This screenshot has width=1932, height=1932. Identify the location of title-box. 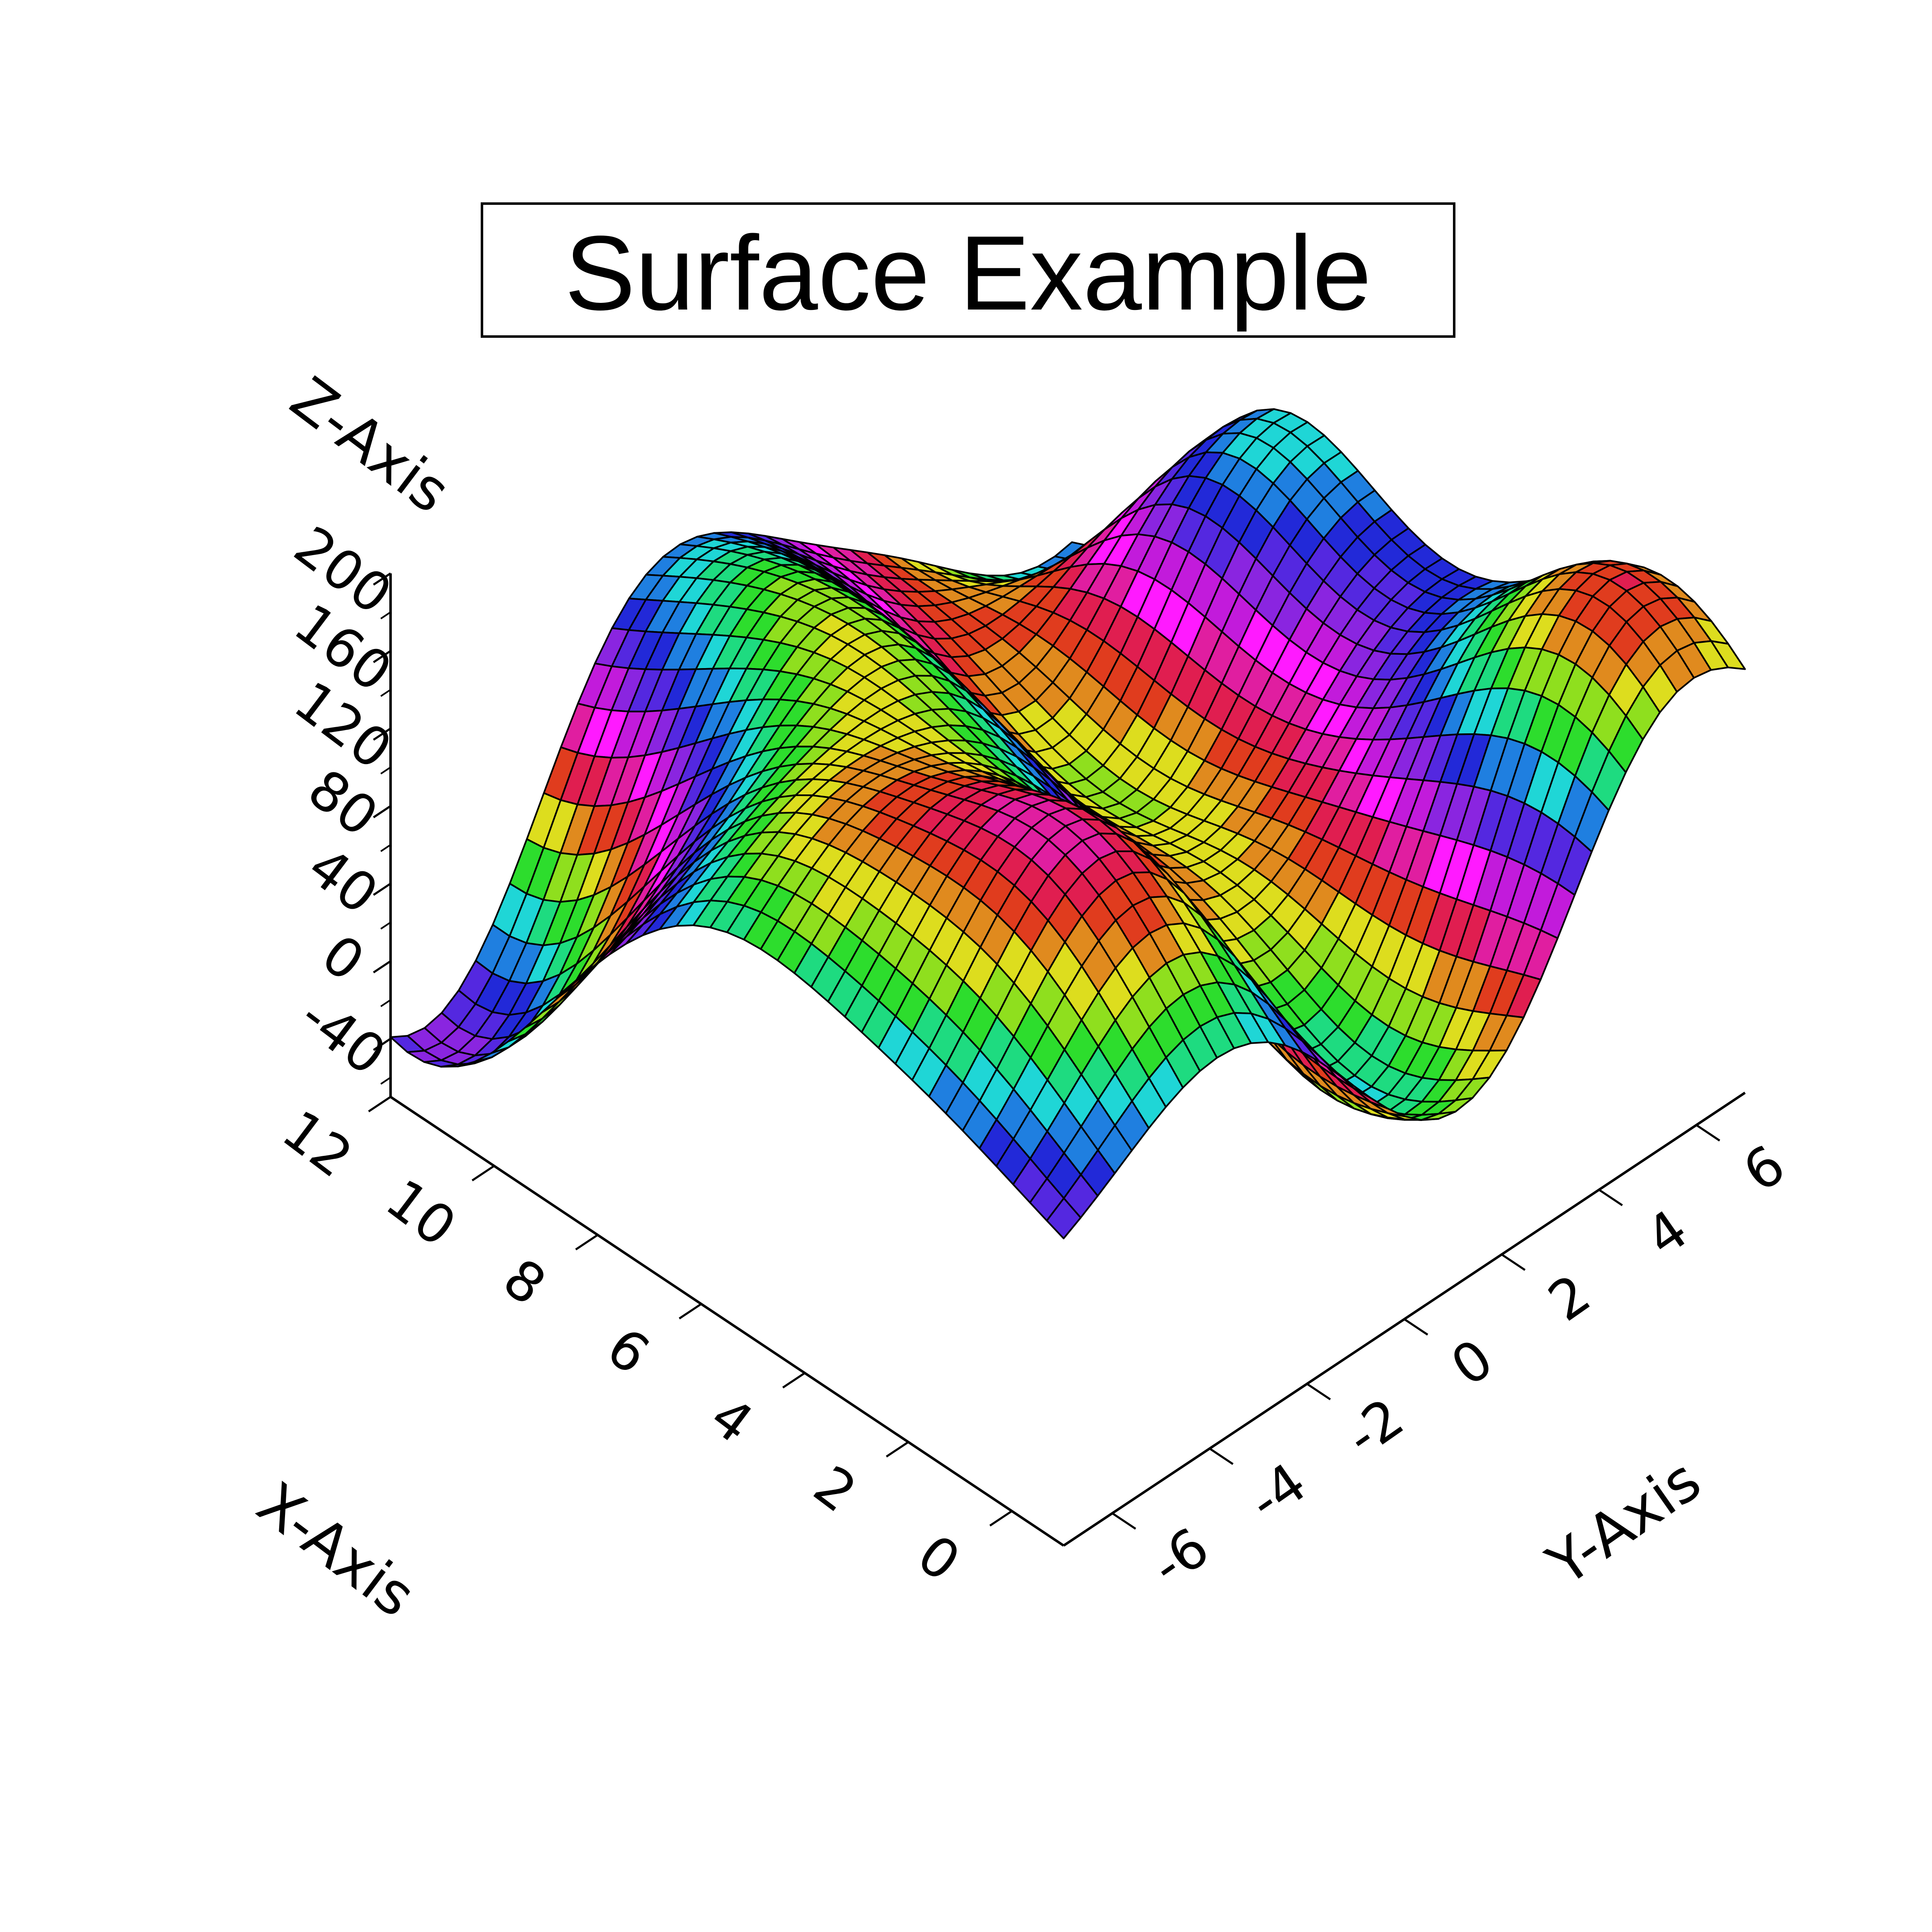
(968, 270).